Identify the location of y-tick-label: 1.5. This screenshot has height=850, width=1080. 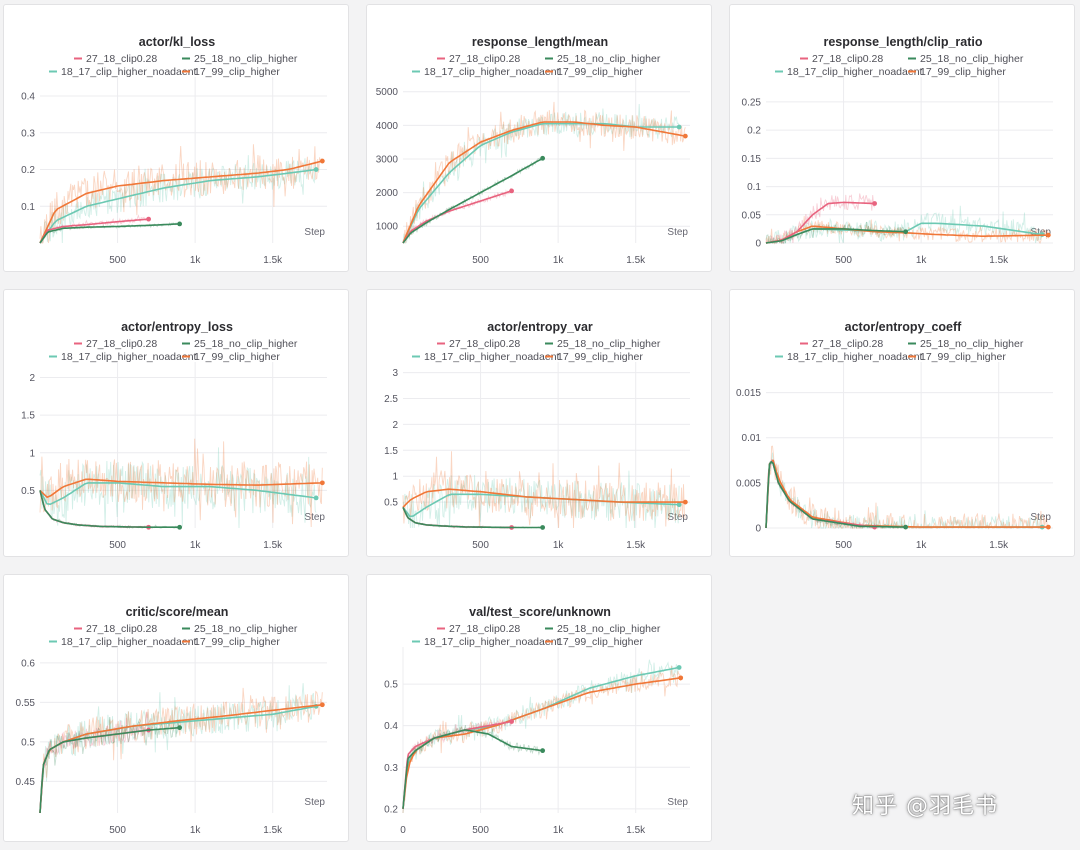
(391, 451).